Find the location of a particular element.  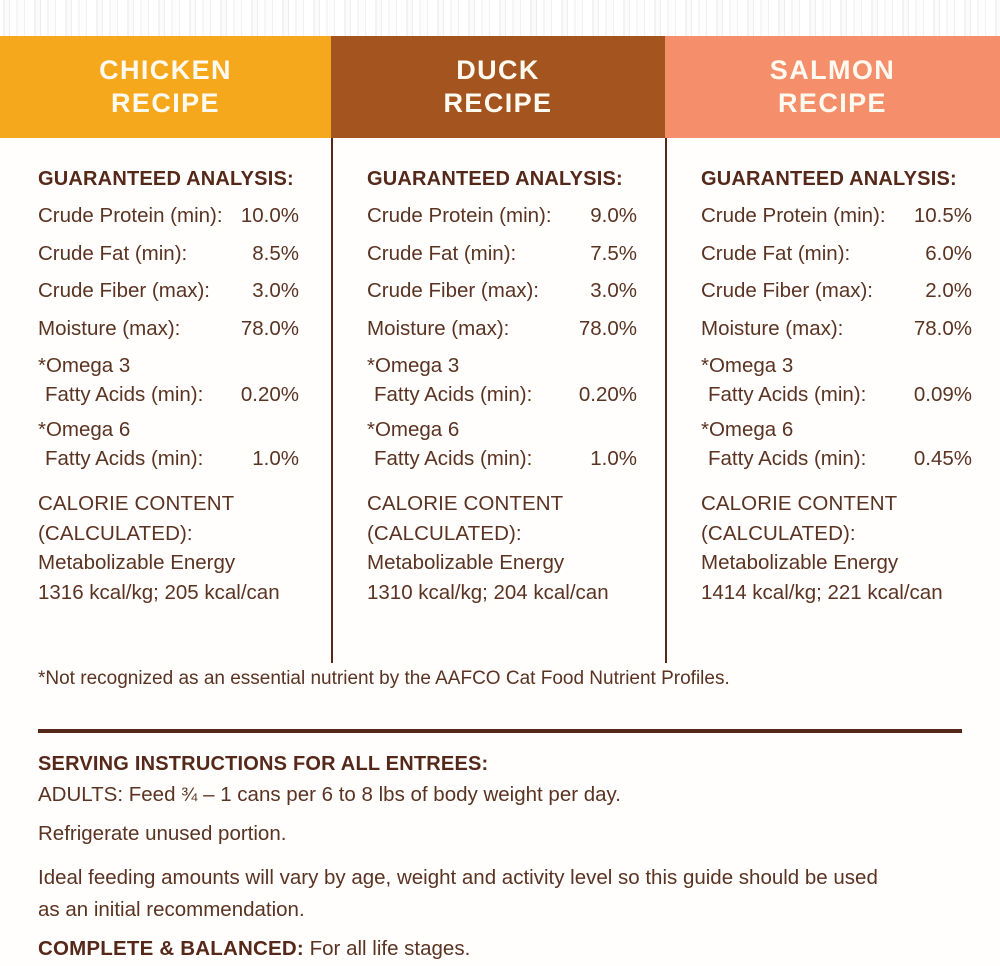

guaranteed-analysis-title-chicken: GUARANTEED ANALYSIS: is located at coordinates (166, 179).